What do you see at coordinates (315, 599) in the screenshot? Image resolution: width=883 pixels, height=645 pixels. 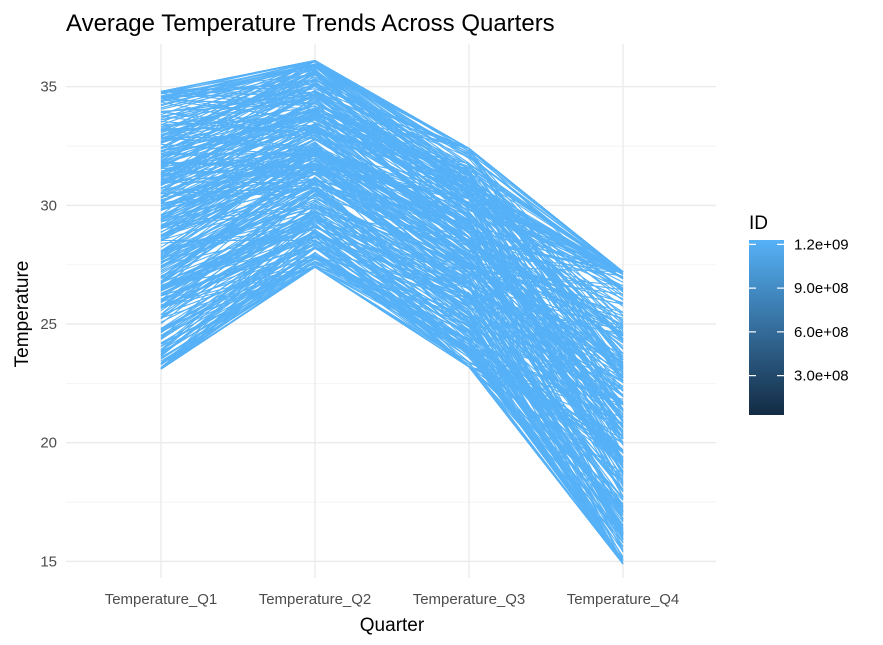 I see `x-tick-label: Temperature_Q2` at bounding box center [315, 599].